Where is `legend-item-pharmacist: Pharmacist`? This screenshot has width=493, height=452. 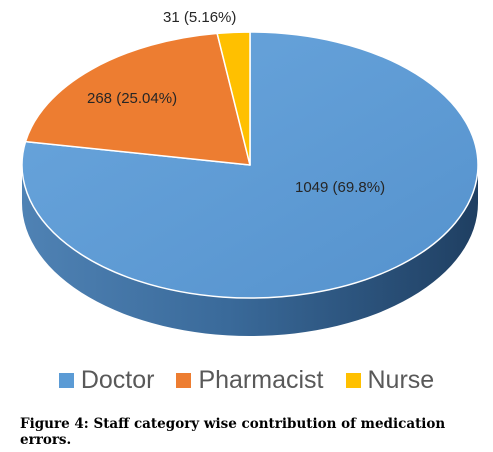
legend-item-pharmacist: Pharmacist is located at coordinates (250, 380).